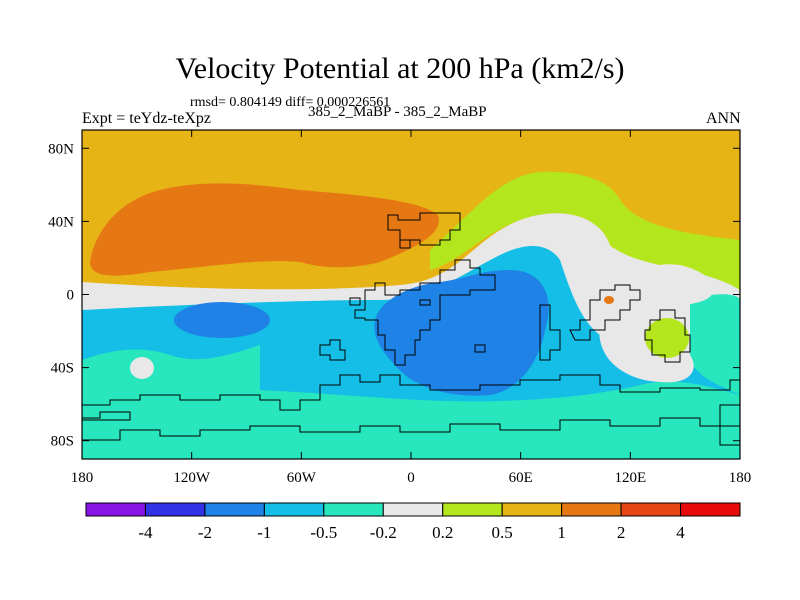  What do you see at coordinates (461, 333) in the screenshot?
I see `region-africa-indian-minimum` at bounding box center [461, 333].